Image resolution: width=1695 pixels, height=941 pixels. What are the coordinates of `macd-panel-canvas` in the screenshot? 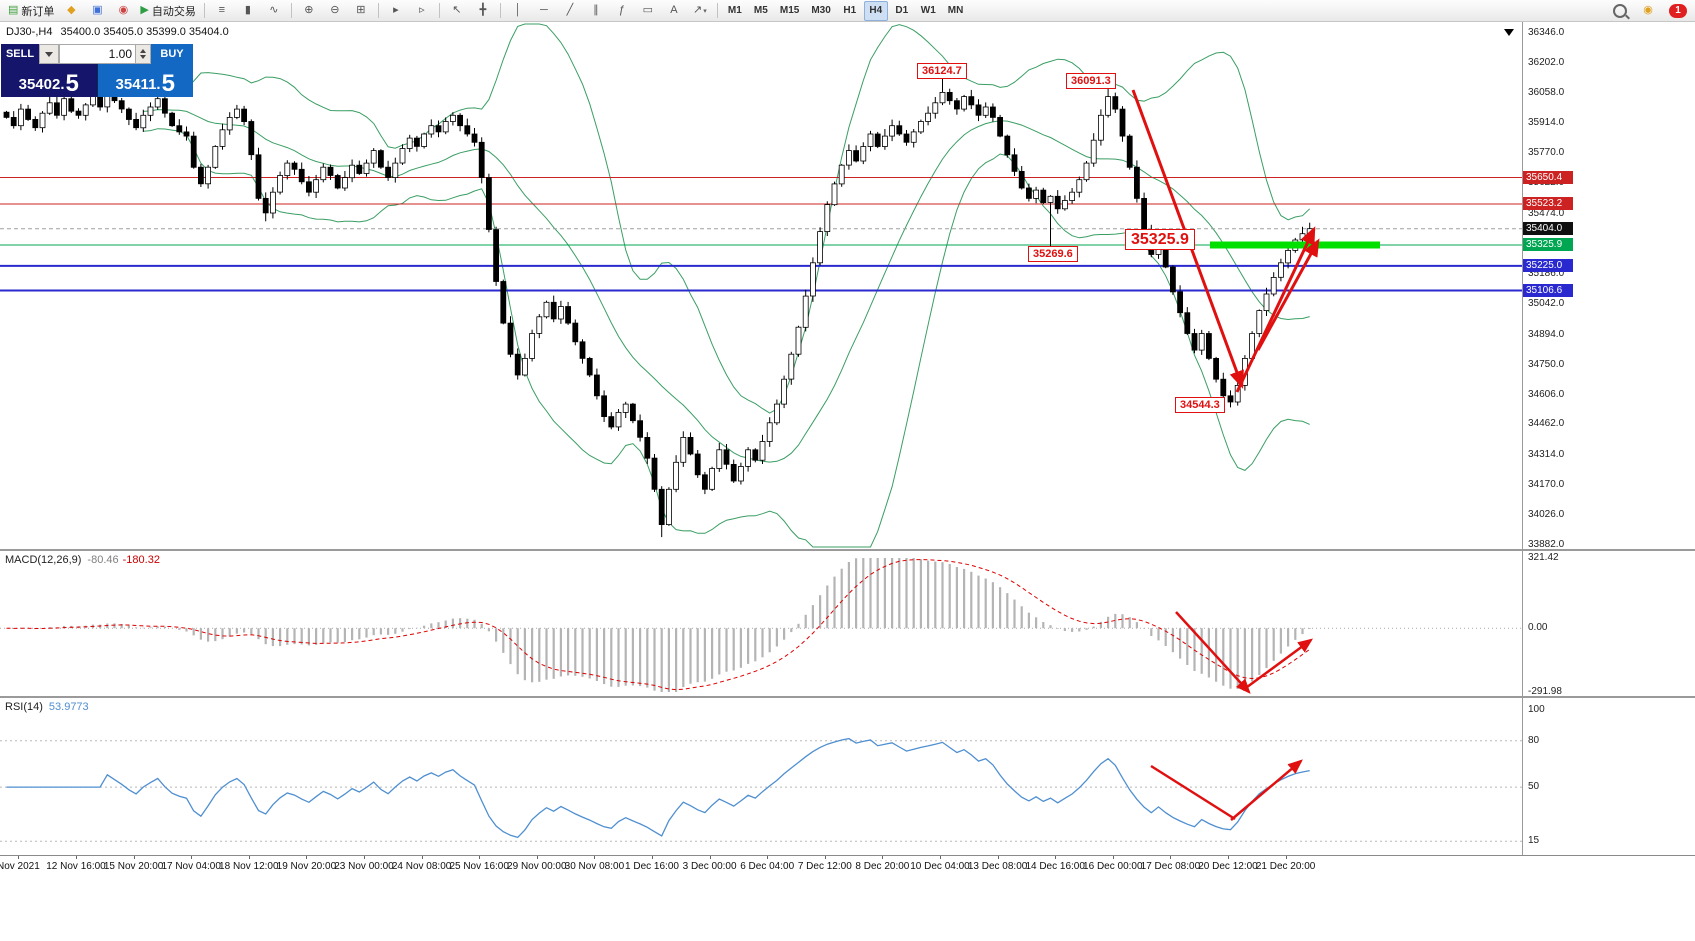 It's located at (761, 623).